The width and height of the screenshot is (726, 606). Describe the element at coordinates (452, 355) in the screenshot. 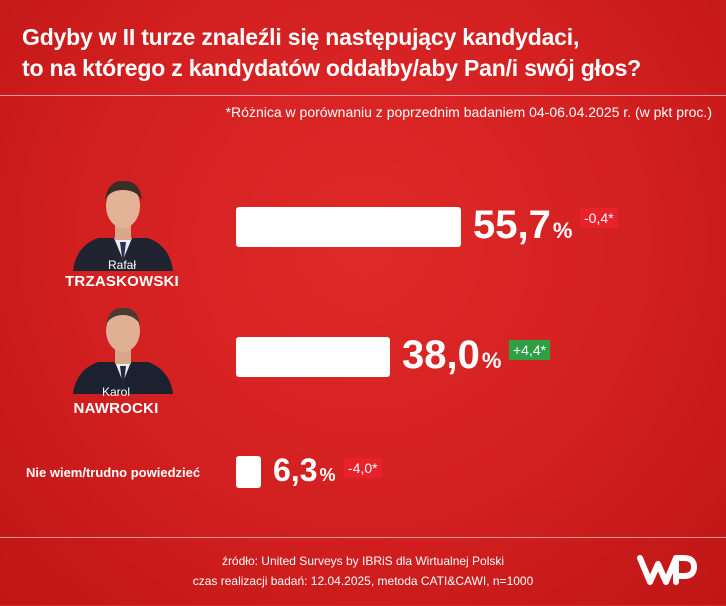

I see `value-label-nawrocki: 38,0%` at that location.